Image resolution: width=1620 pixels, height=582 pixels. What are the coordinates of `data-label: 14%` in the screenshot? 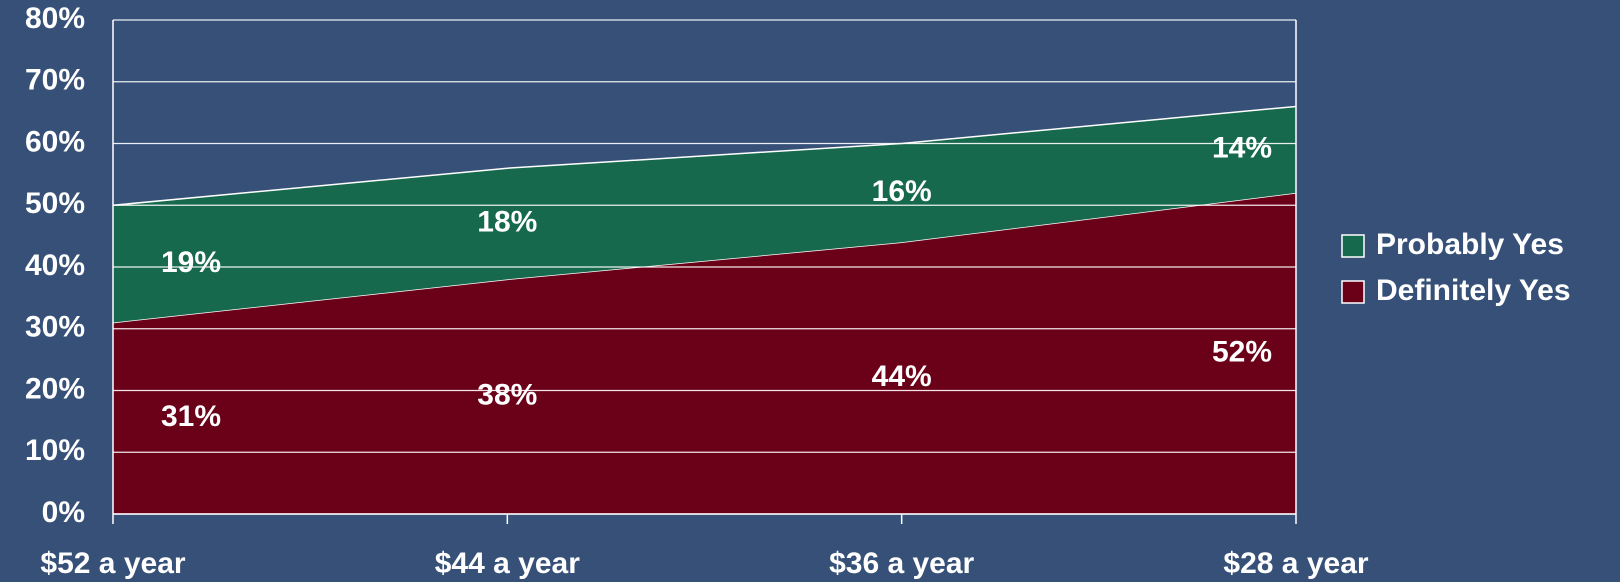 It's located at (1242, 148).